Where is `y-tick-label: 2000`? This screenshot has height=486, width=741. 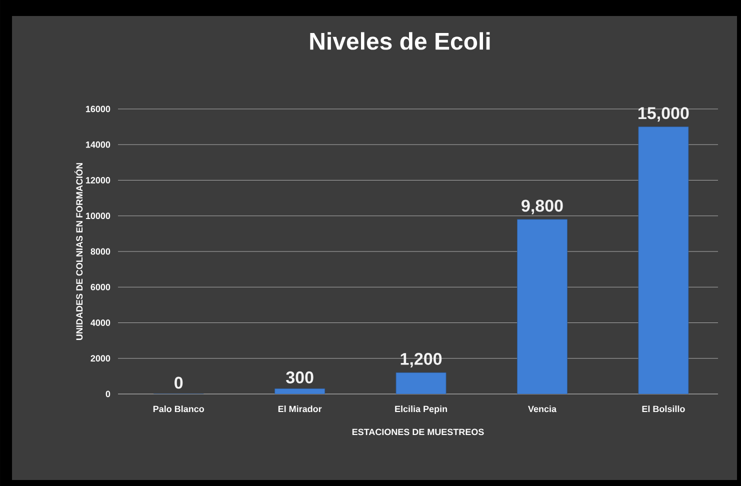
y-tick-label: 2000 is located at coordinates (100, 358).